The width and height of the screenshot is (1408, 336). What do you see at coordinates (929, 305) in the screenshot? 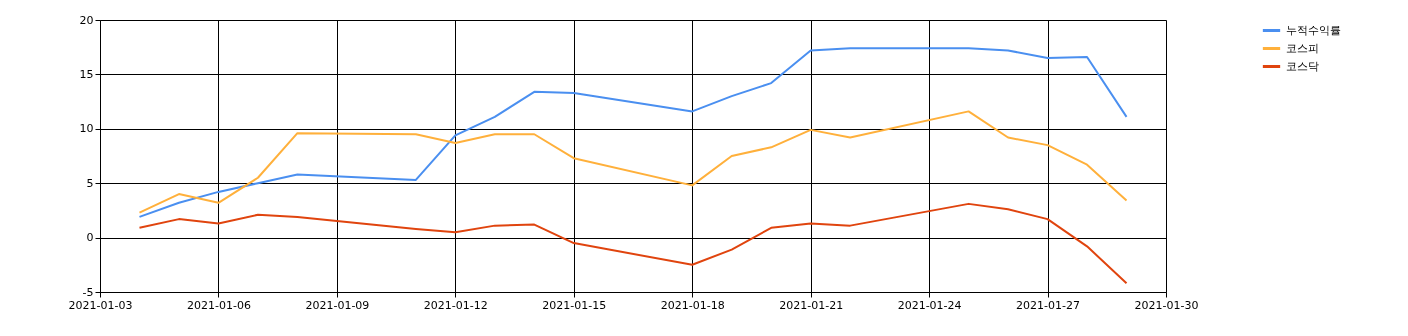
I see `x-tick-label: 2021-01-24` at bounding box center [929, 305].